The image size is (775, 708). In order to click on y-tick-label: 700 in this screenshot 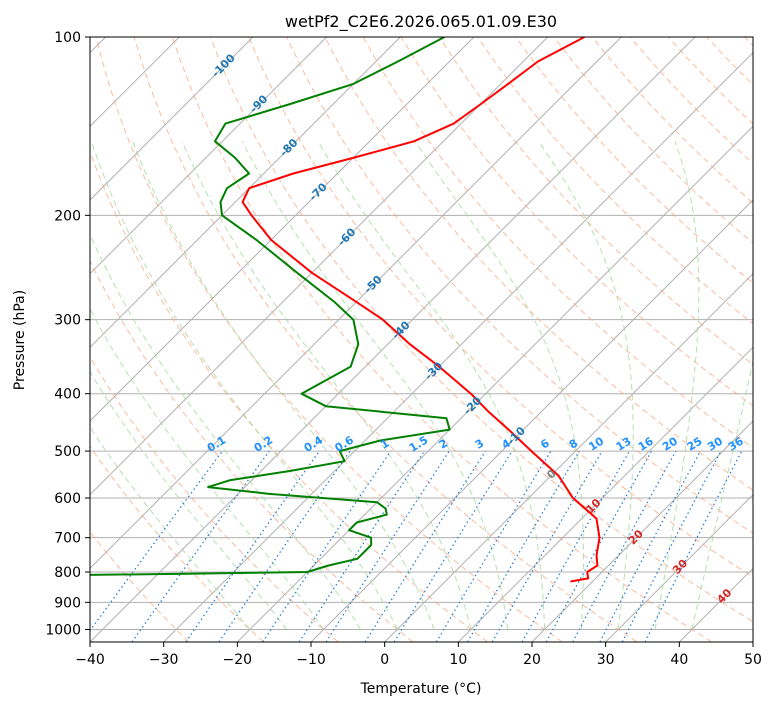, I will do `click(67, 539)`.